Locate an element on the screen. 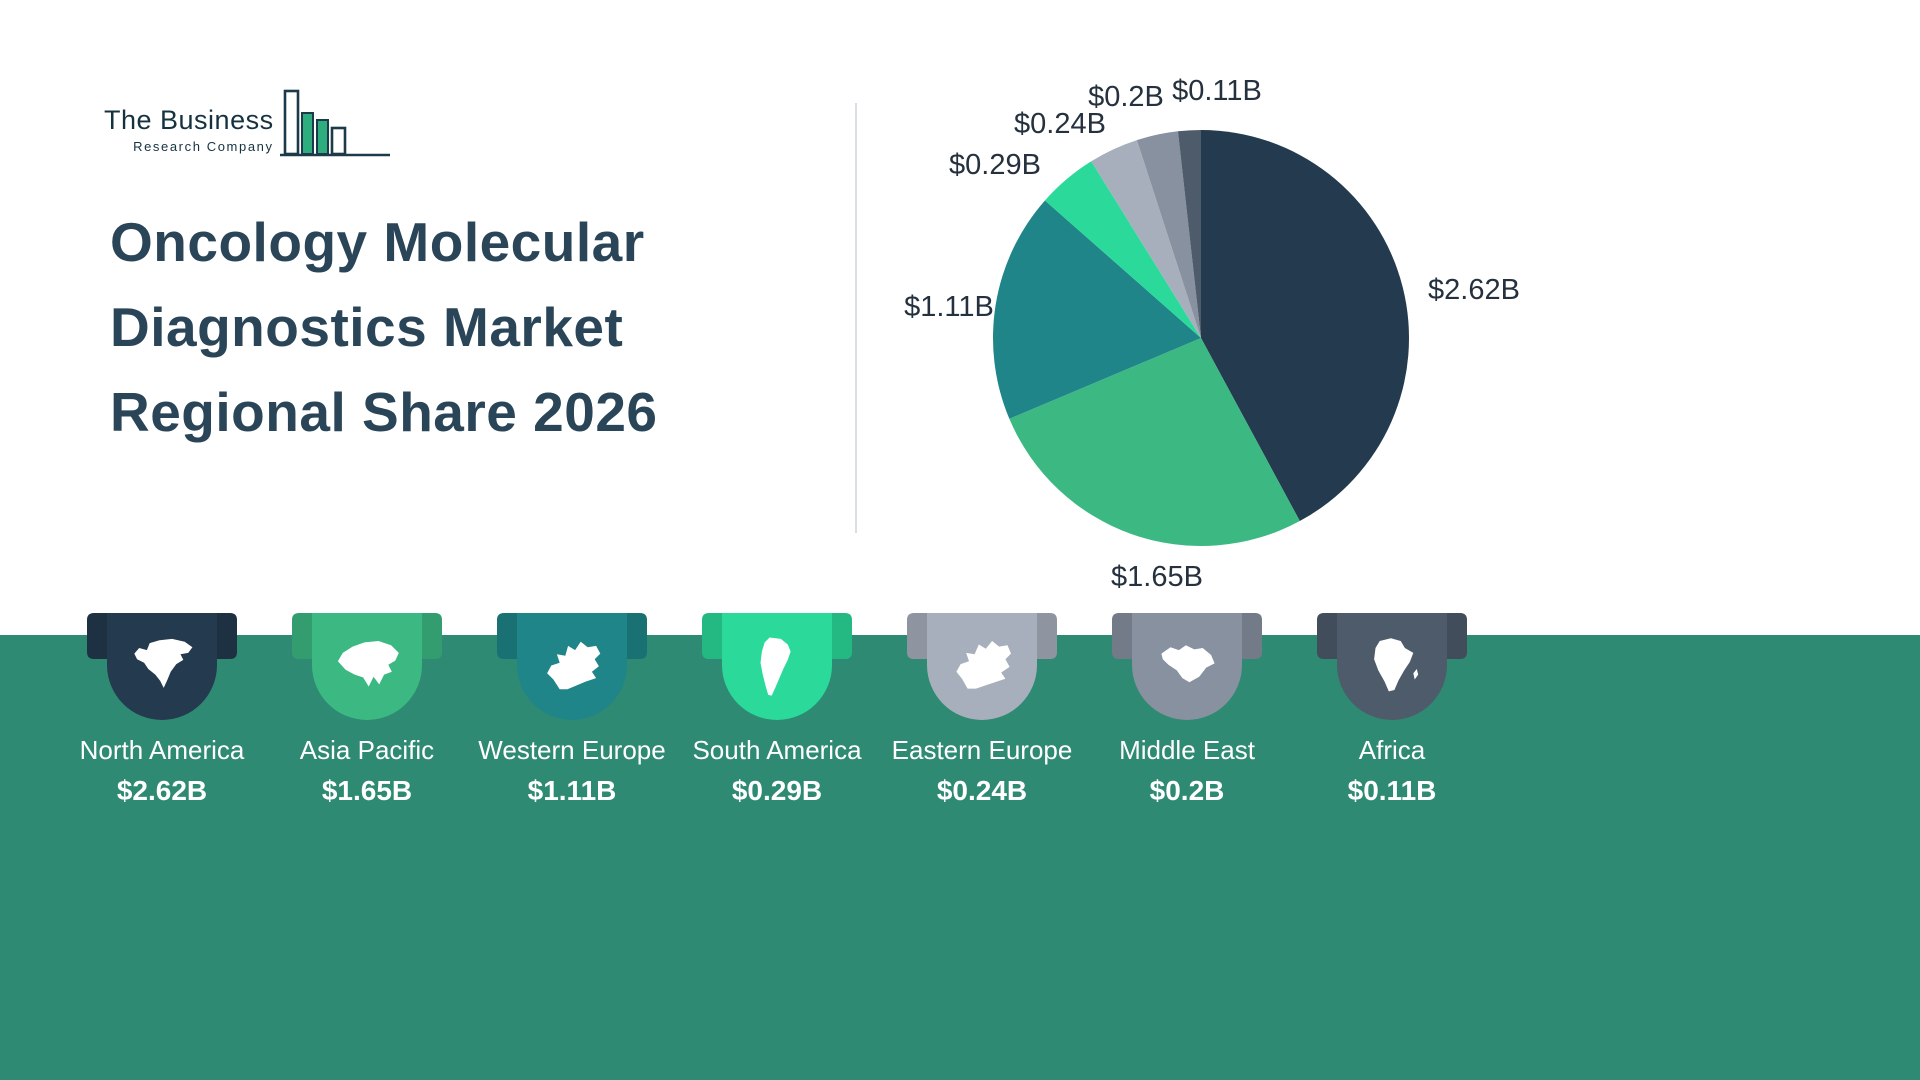  region-card-middle-east: Middle East $0.2B is located at coordinates (1187, 710).